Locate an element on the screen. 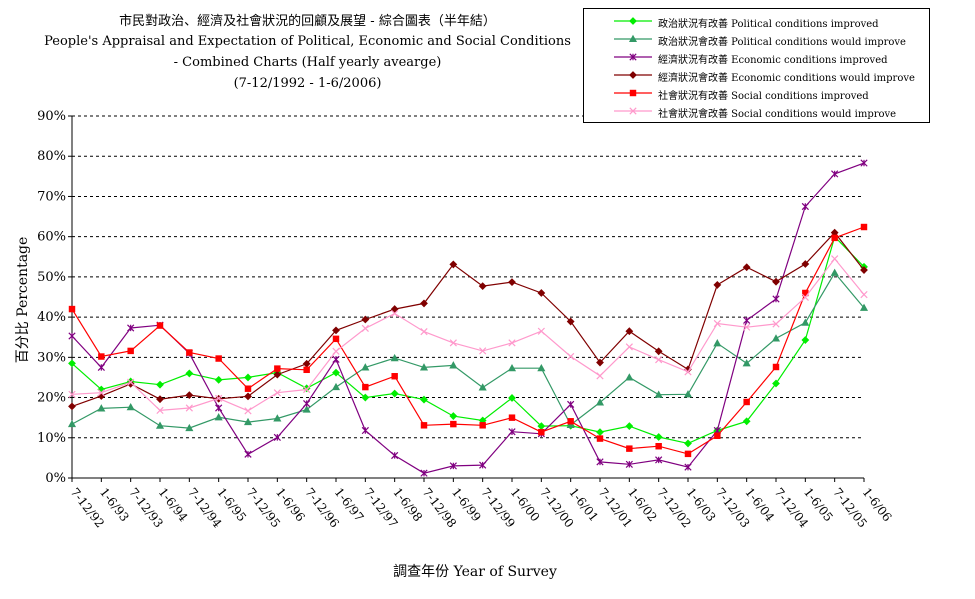  y-tick-label: 90% is located at coordinates (51, 116).